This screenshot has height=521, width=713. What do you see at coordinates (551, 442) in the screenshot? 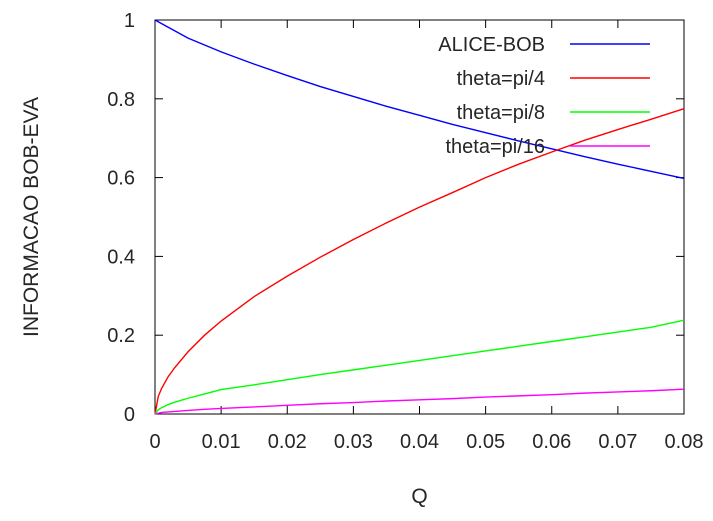
I see `x-tick-label: 0.06` at bounding box center [551, 442].